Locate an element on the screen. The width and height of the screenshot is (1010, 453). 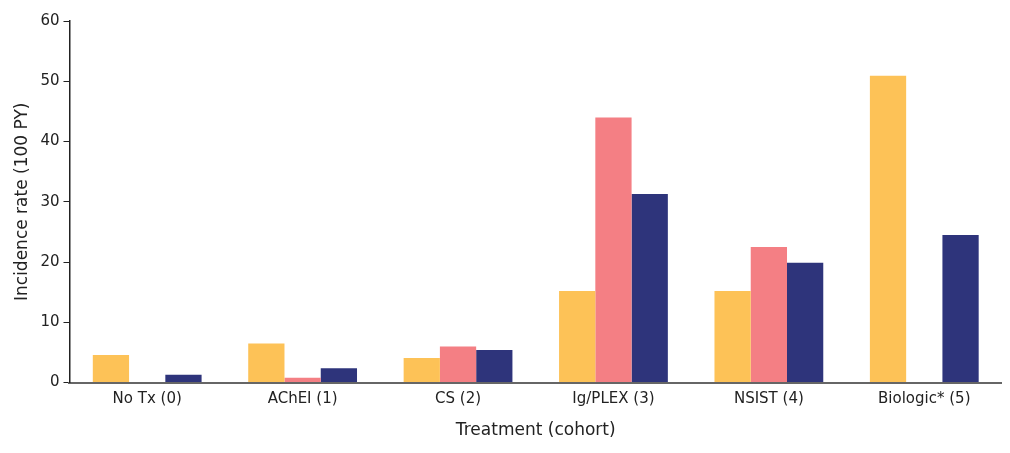
y-tick-label: 60 is located at coordinates (50, 19).